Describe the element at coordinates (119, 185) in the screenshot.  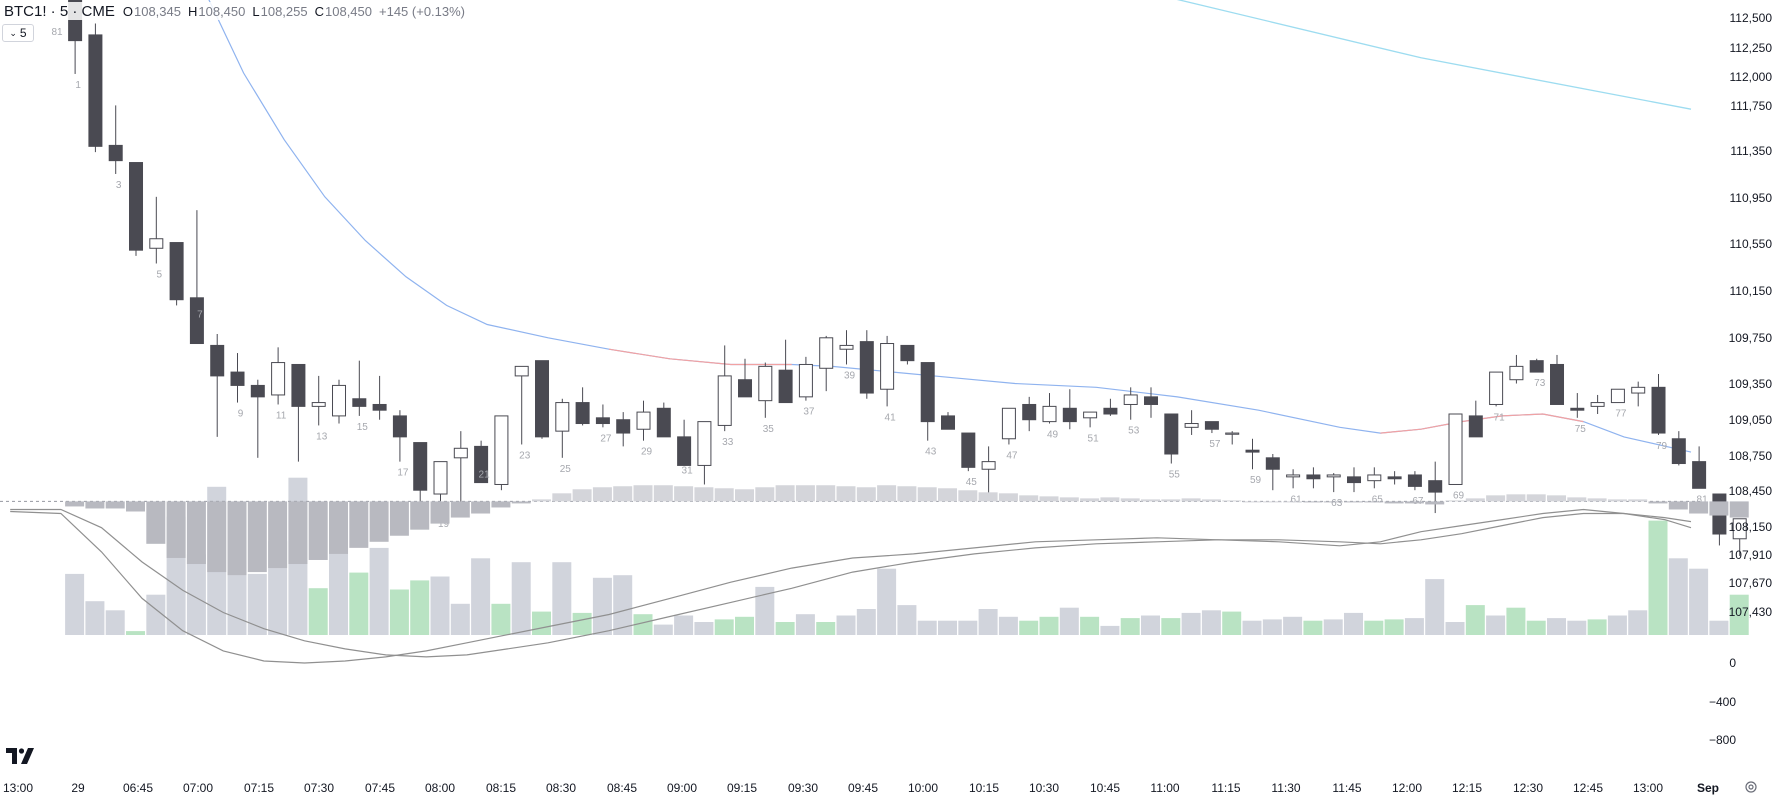
I see `bar-number-label: 3` at that location.